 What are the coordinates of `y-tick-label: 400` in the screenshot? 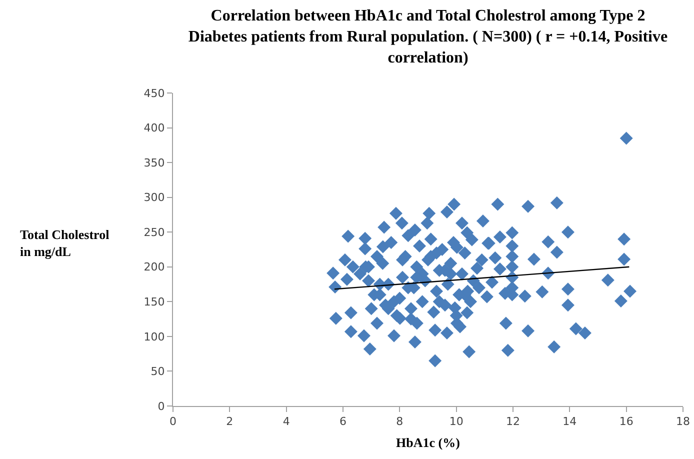 It's located at (154, 128).